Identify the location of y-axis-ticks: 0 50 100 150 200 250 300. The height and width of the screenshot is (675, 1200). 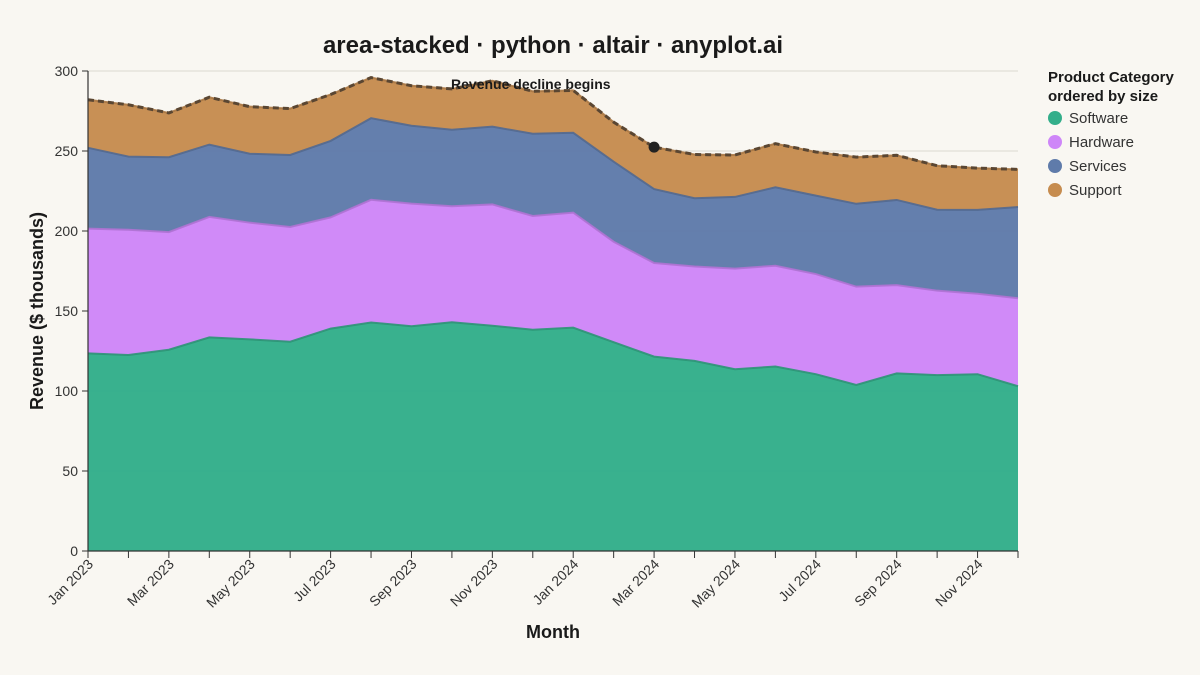
(71, 311).